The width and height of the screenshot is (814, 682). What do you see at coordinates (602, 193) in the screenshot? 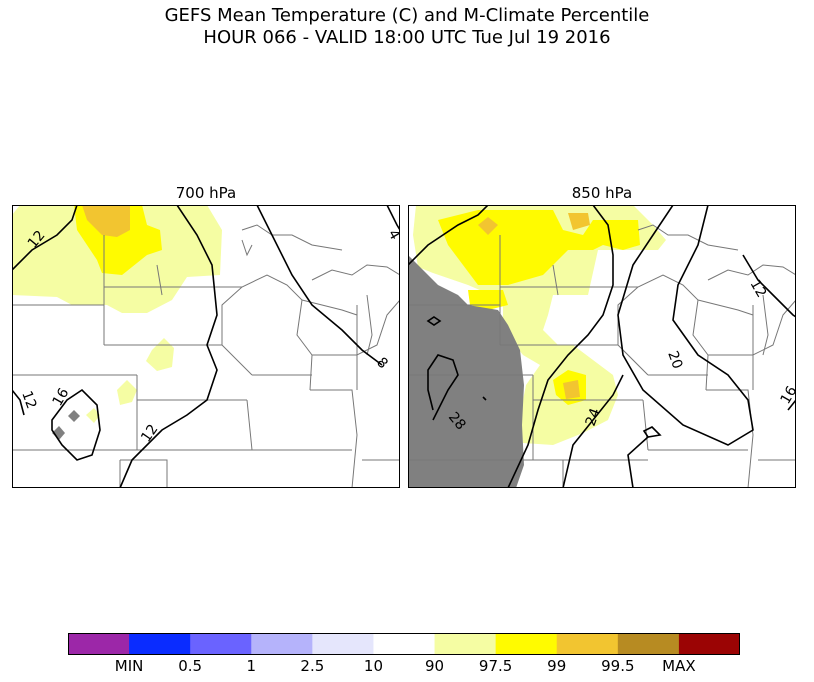
I see `panel-850-title: 850 hPa` at bounding box center [602, 193].